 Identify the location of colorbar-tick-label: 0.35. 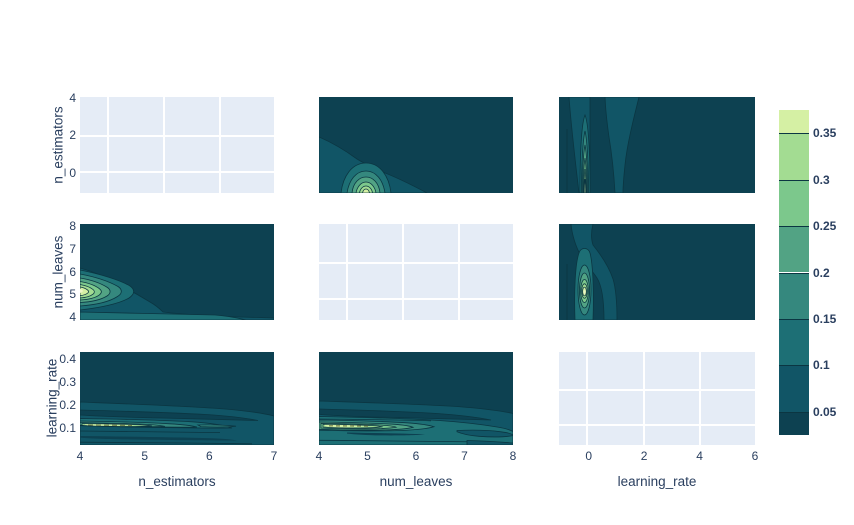
(825, 133).